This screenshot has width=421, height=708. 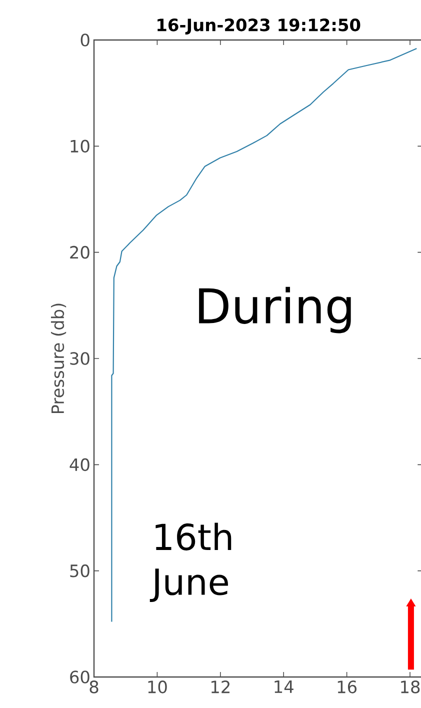 I want to click on y-tick-label: 20, so click(x=80, y=252).